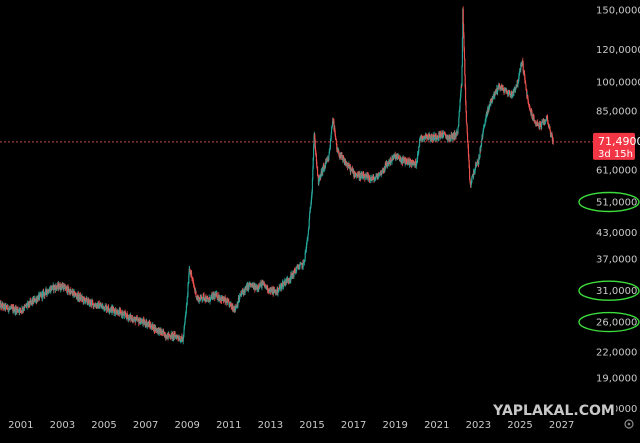 The image size is (640, 443). I want to click on watermark-outline: YAPLAKAL.COM, so click(554, 412).